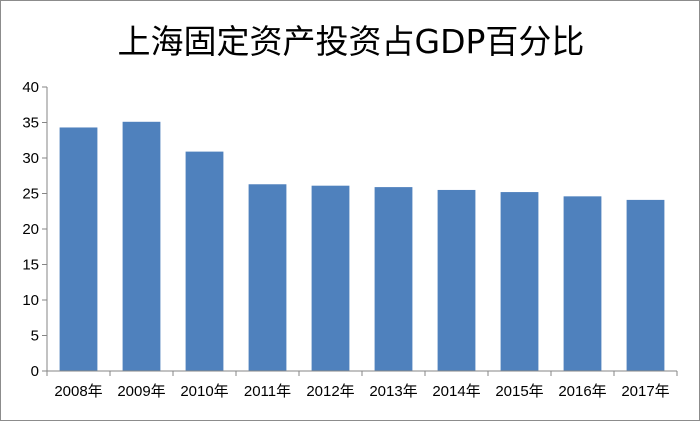  Describe the element at coordinates (30, 229) in the screenshot. I see `y-tick-label: 20` at that location.